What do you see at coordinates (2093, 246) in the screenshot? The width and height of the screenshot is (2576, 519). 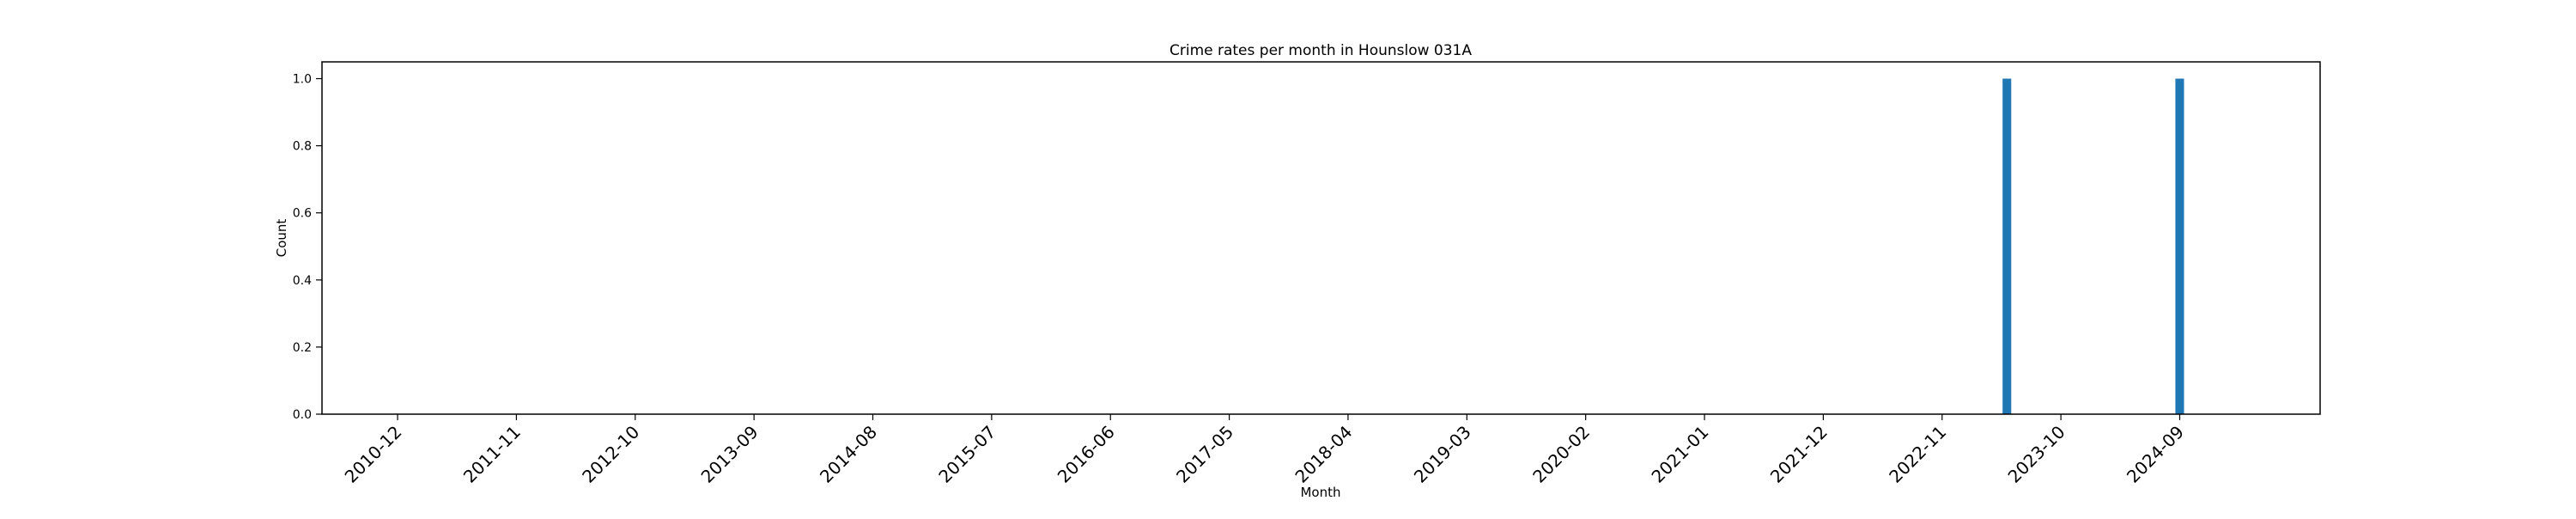 I see `bars` at bounding box center [2093, 246].